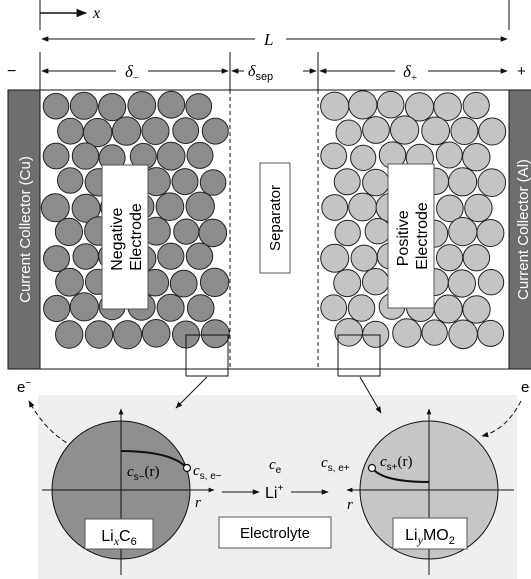  I want to click on positive-particle-model: cs+(r) r LiyMO2, so click(430, 491).